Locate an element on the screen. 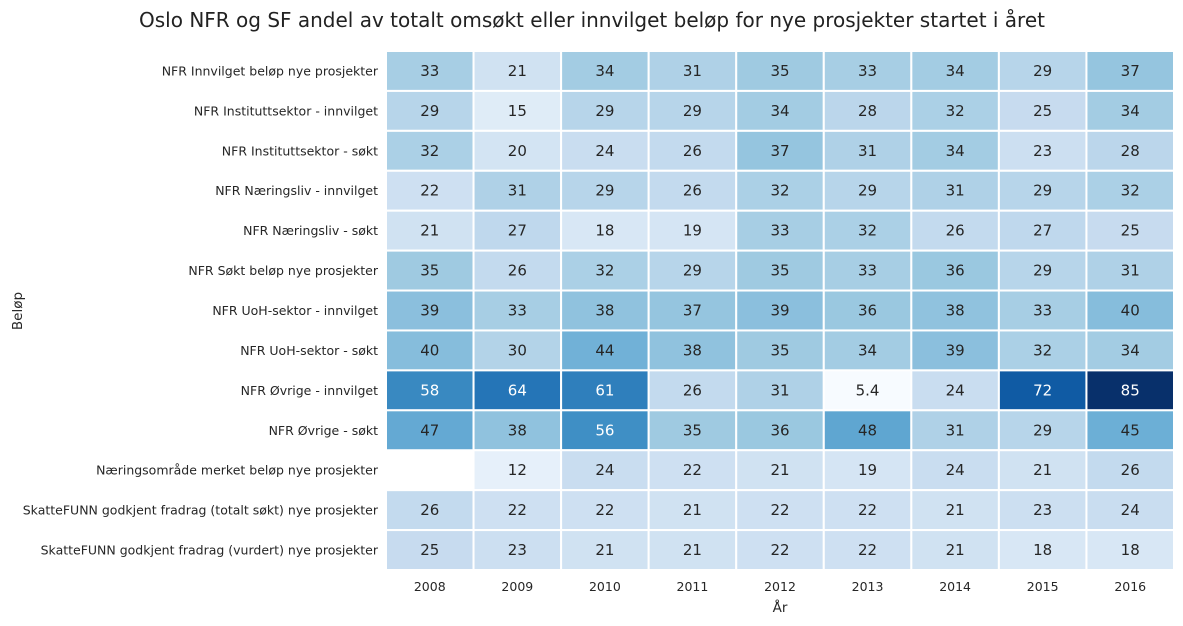 The height and width of the screenshot is (626, 1183). column-tick-label: 2012 is located at coordinates (780, 586).